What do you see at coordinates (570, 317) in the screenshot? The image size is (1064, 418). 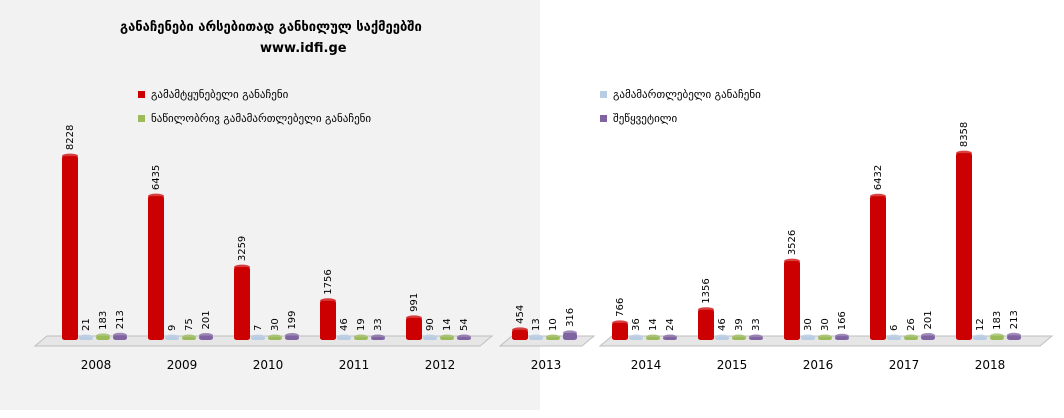 I see `data-label-2013-series-3: 316` at bounding box center [570, 317].